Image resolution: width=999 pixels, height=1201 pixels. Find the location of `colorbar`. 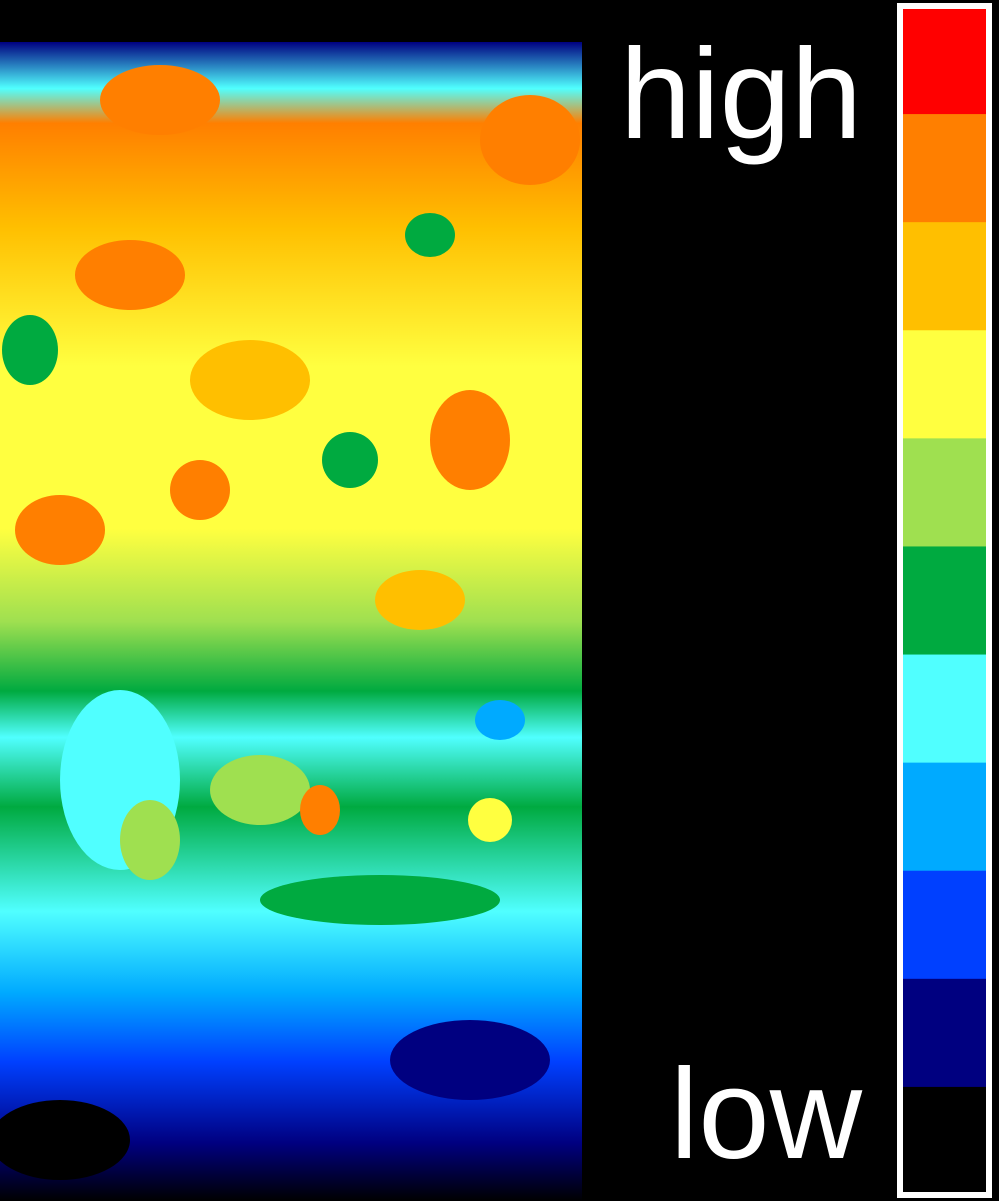

colorbar is located at coordinates (944, 601).